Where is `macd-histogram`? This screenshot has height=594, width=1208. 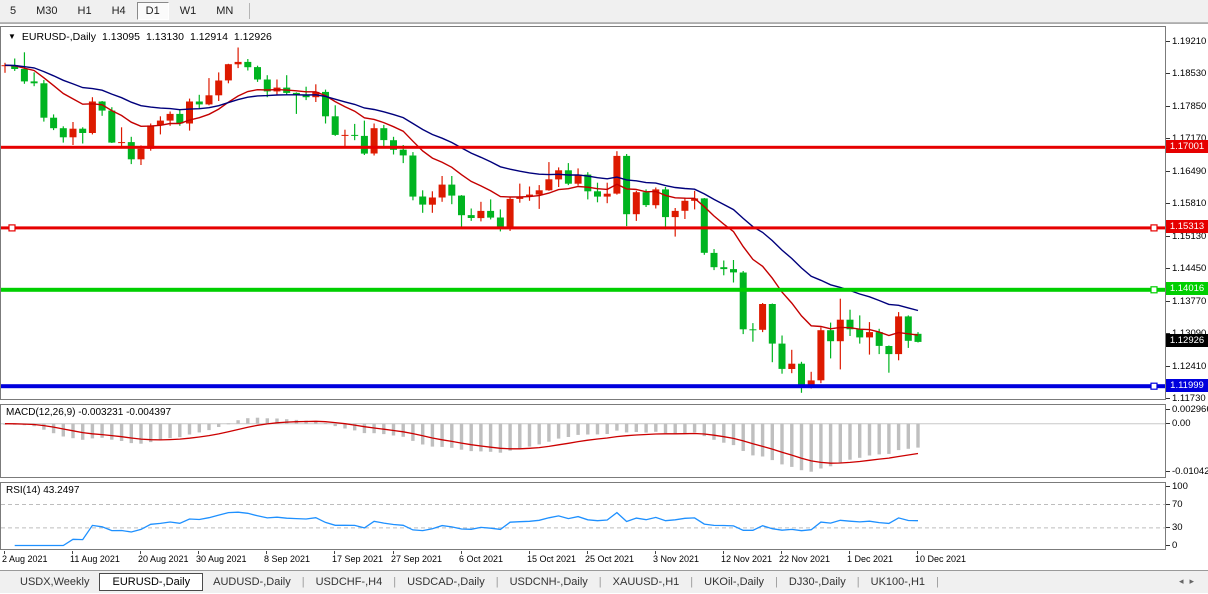 macd-histogram is located at coordinates (583, 444).